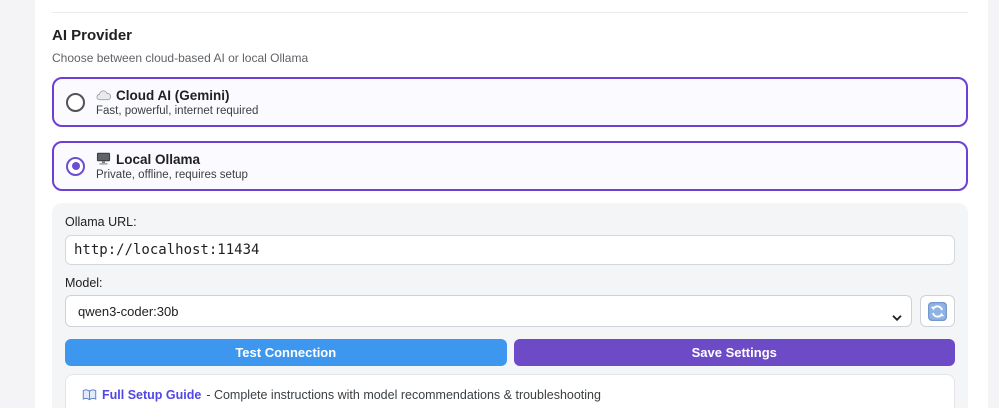  I want to click on ollama-option-title: Local Ollama, so click(172, 159).